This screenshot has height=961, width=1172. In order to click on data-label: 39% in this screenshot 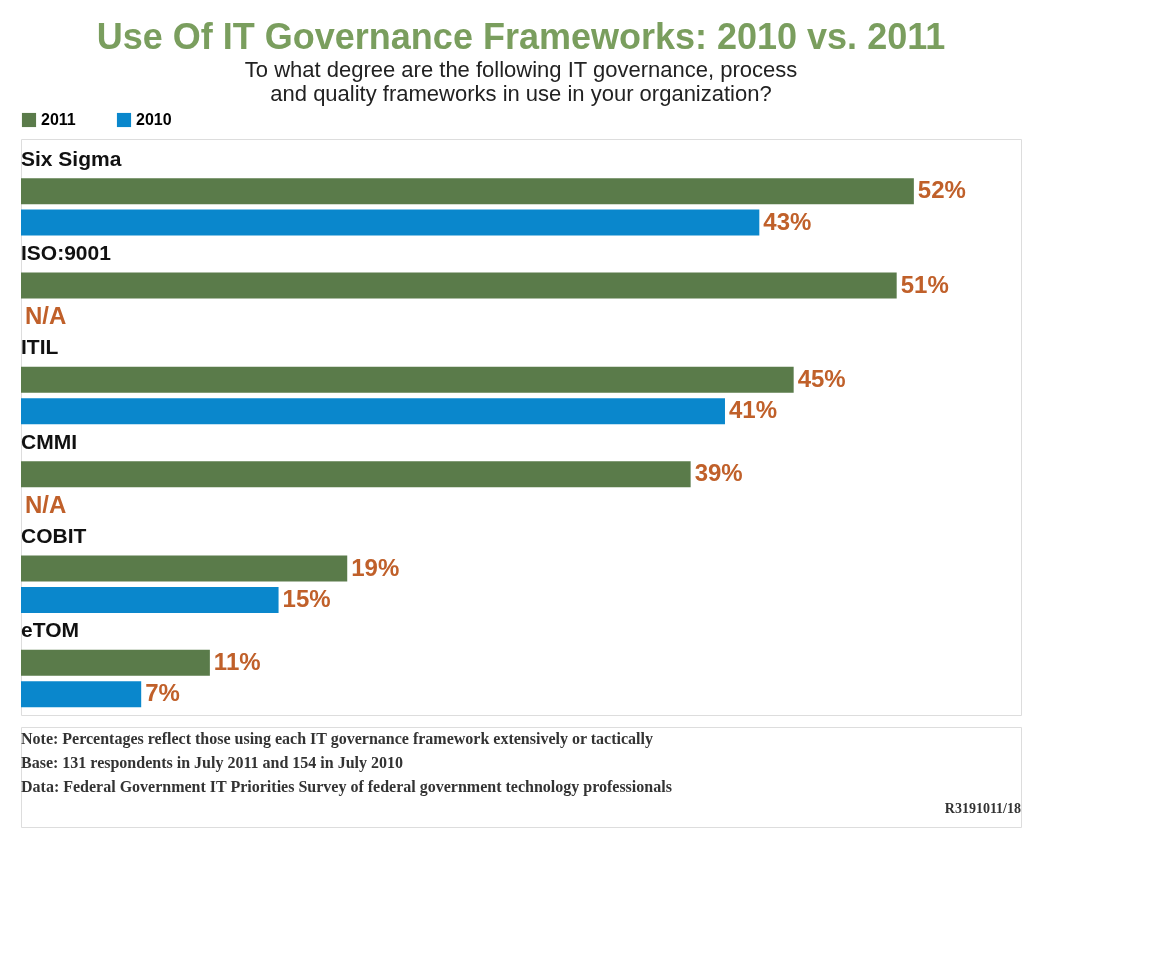, I will do `click(718, 473)`.